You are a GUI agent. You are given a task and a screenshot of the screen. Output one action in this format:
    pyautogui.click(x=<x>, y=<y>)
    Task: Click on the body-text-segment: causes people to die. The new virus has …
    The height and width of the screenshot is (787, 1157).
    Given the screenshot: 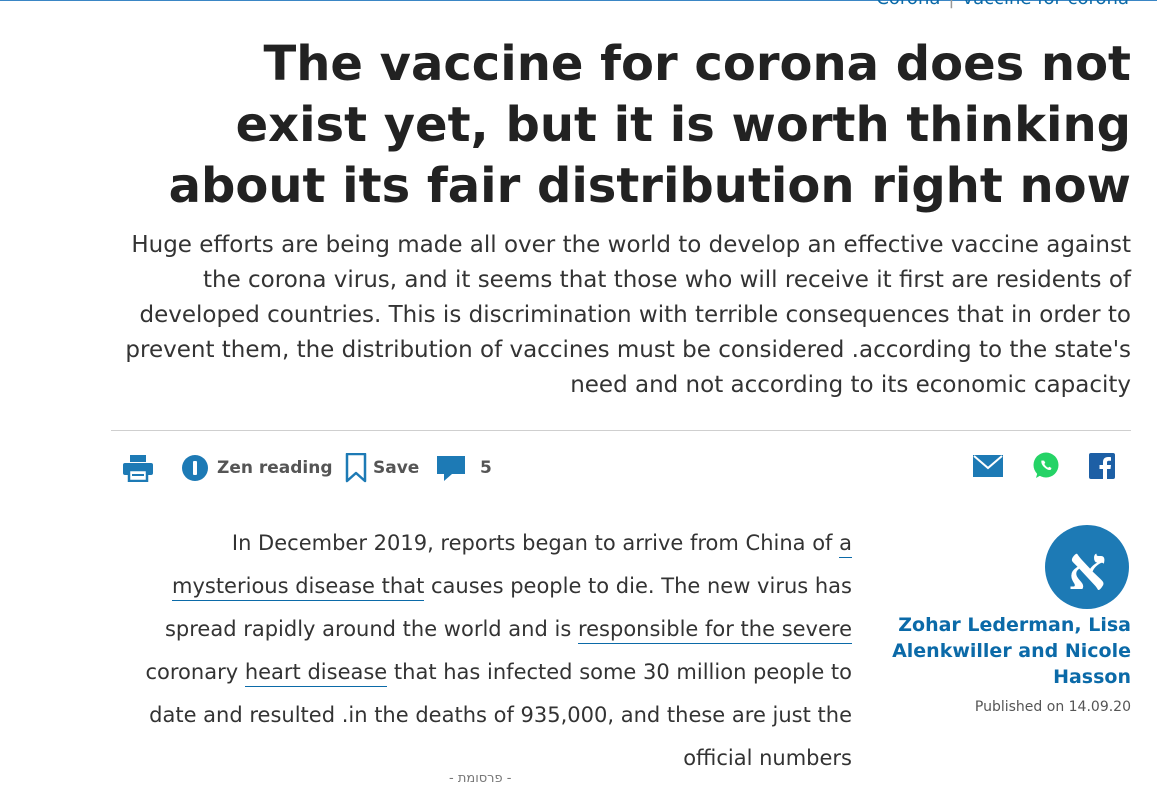 What is the action you would take?
    pyautogui.click(x=508, y=607)
    